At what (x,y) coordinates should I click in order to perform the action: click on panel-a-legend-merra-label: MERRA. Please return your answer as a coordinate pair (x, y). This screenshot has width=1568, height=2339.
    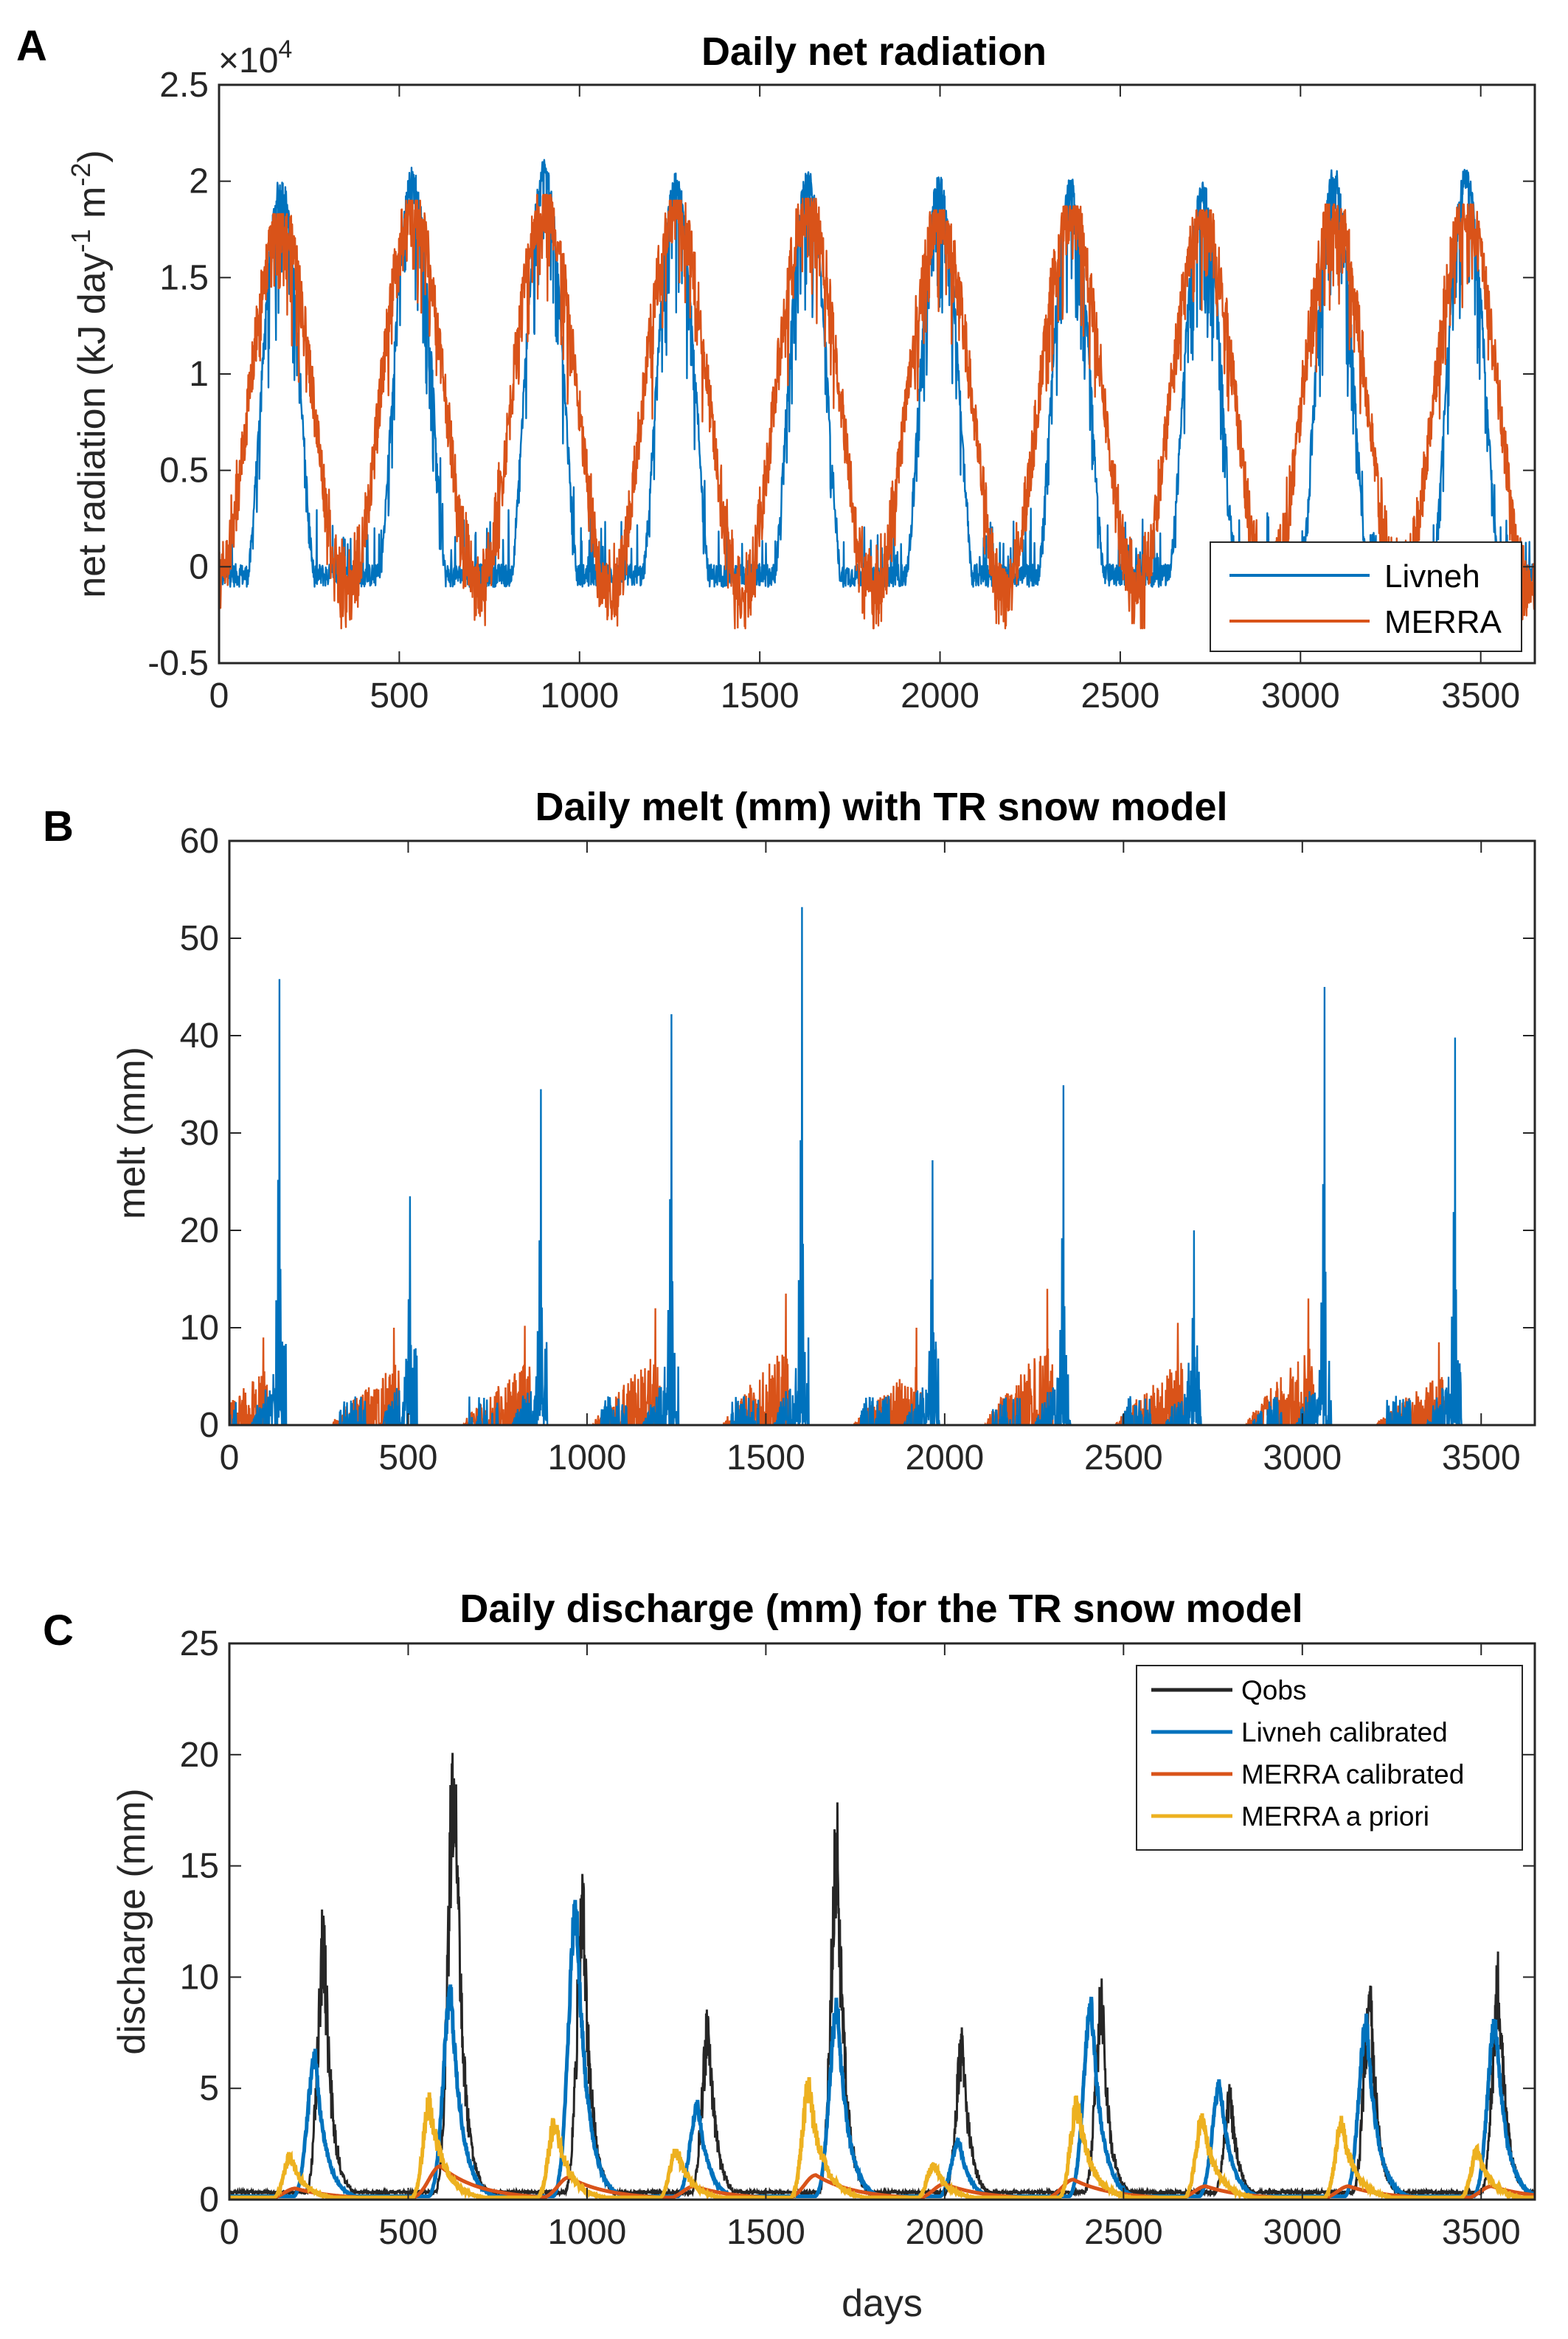
    Looking at the image, I should click on (1443, 622).